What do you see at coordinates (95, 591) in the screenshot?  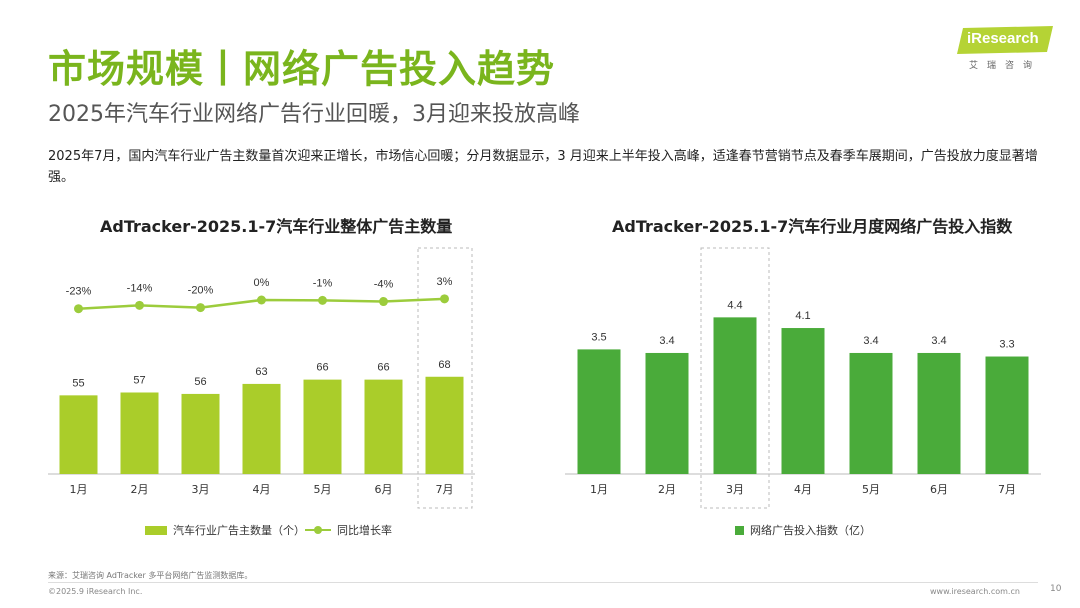 I see `copyright: ©2025.9 iResearch Inc.` at bounding box center [95, 591].